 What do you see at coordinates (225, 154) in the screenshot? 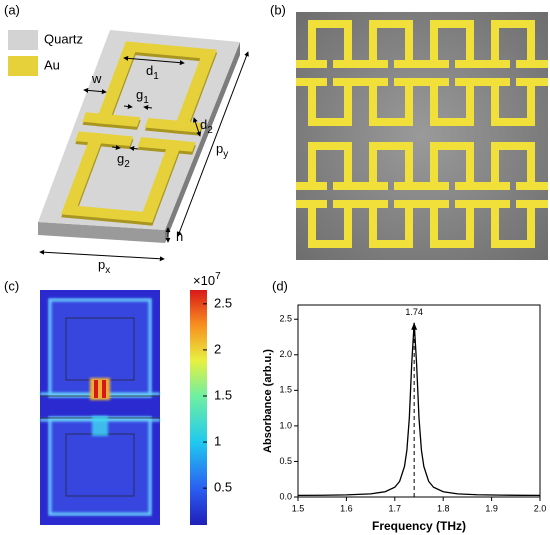
I see `symbol-sub: y` at bounding box center [225, 154].